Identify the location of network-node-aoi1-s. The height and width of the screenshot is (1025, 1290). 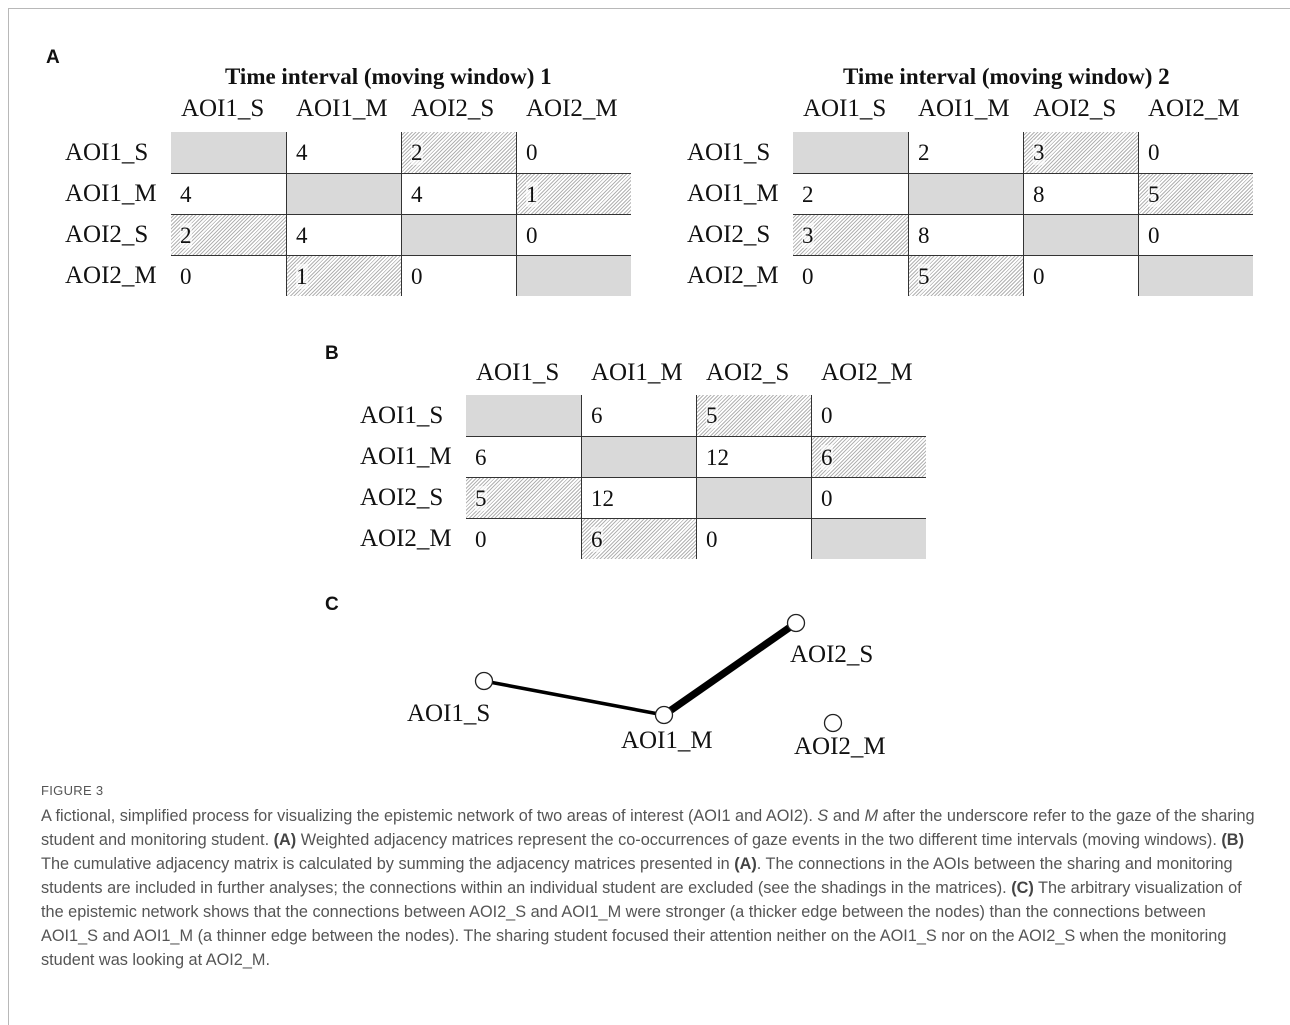
(484, 681).